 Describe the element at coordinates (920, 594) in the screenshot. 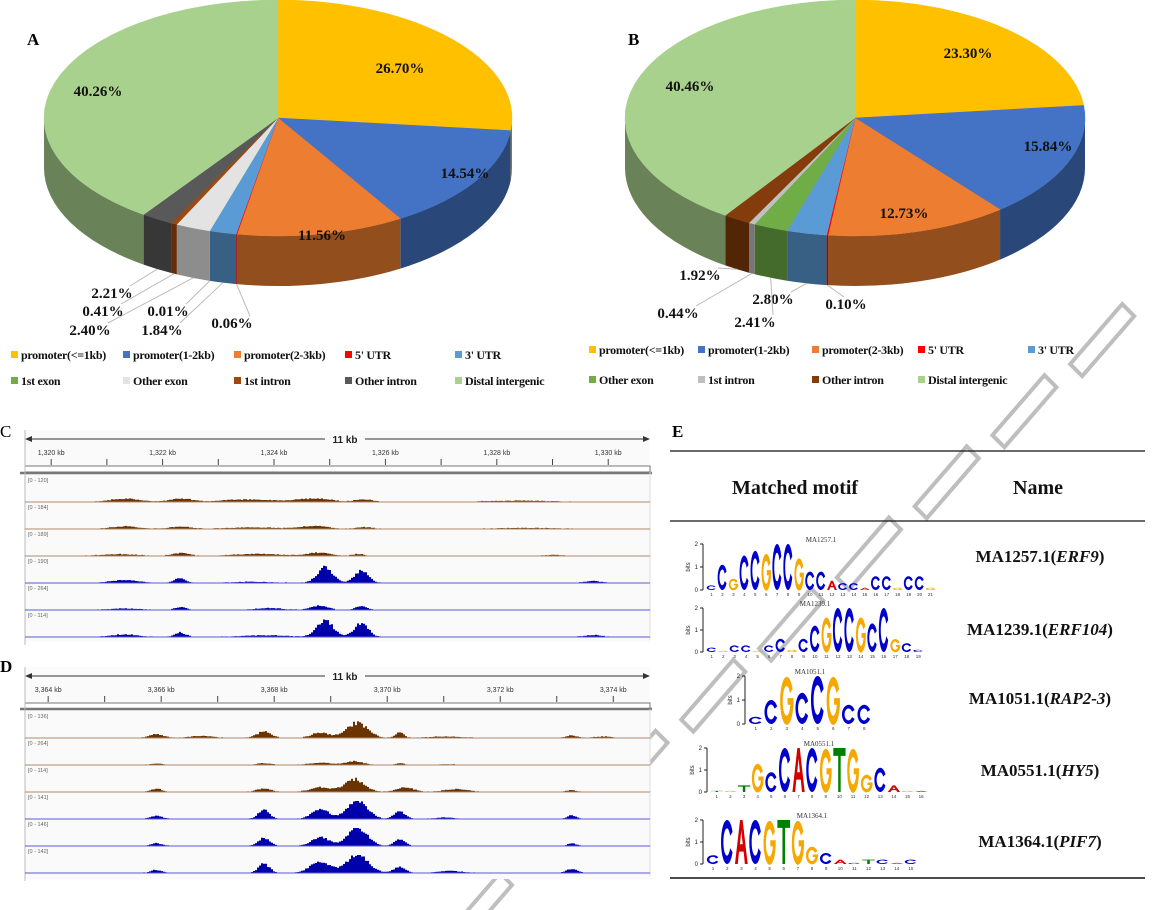

I see `logo-position: 20` at that location.